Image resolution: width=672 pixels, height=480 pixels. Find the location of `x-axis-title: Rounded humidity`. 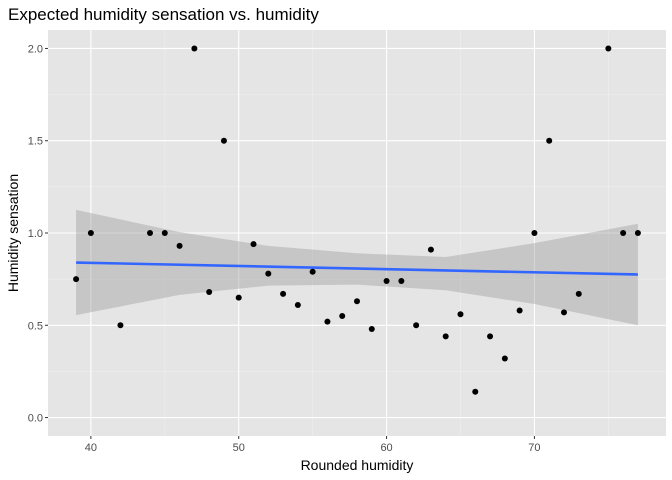

x-axis-title: Rounded humidity is located at coordinates (357, 465).